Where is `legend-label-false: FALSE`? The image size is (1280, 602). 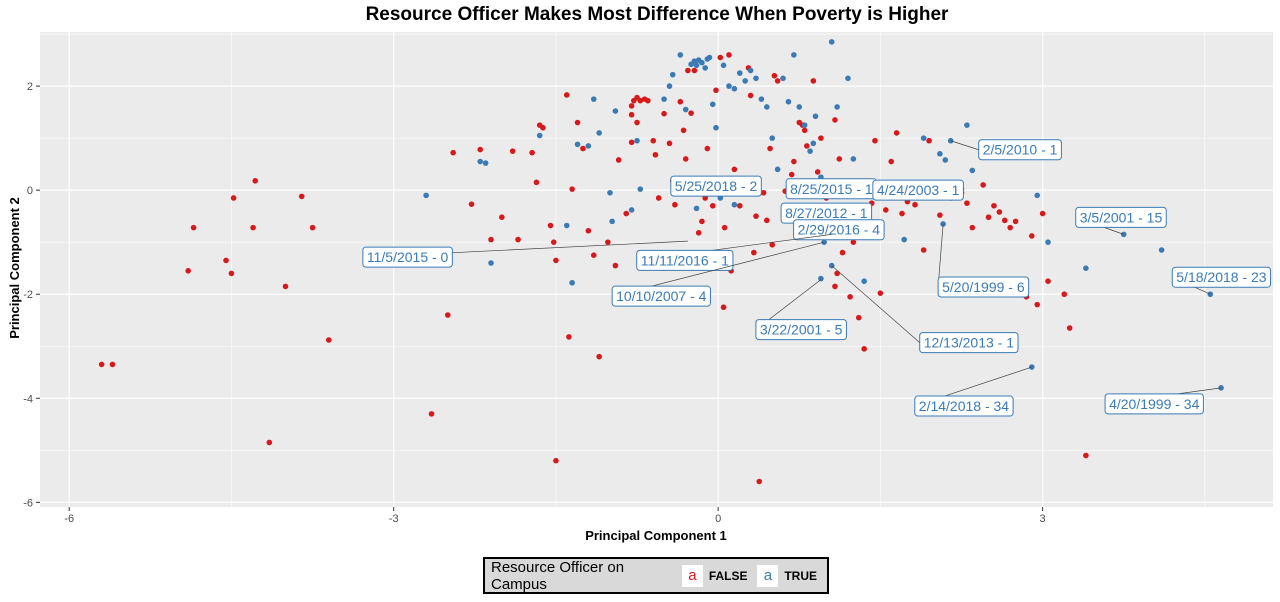 legend-label-false: FALSE is located at coordinates (728, 575).